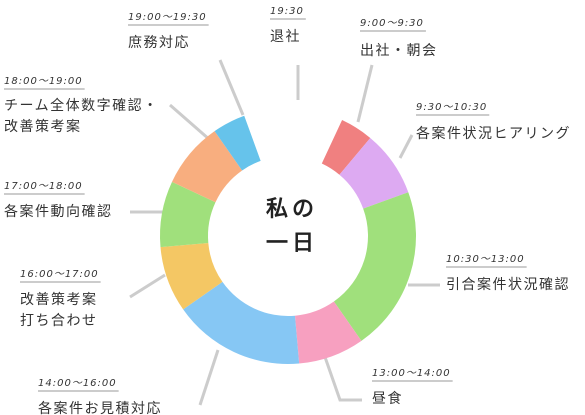 This screenshot has width=585, height=415. What do you see at coordinates (59, 299) in the screenshot?
I see `activity-label-6-1: 改善策考案` at bounding box center [59, 299].